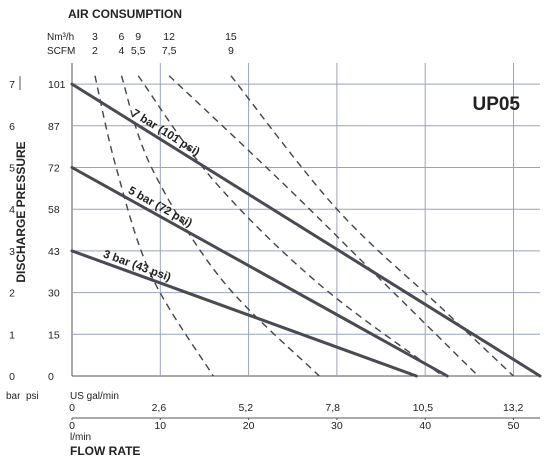 The height and width of the screenshot is (459, 550). Describe the element at coordinates (12, 294) in the screenshot. I see `y-tick-bar: 2` at that location.